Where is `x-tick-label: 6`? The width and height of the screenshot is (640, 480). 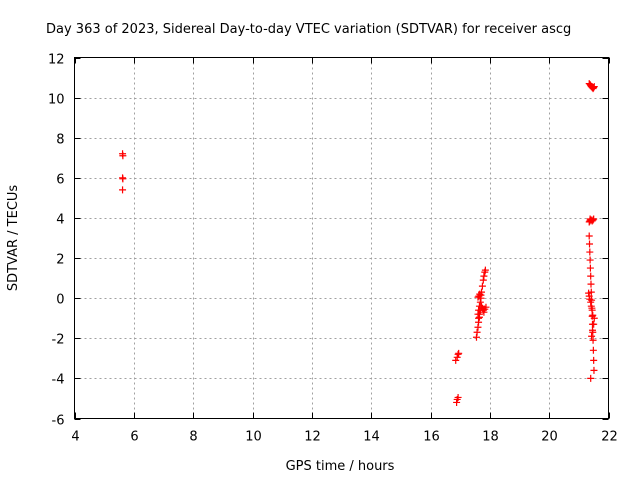 x-tick-label: 6 is located at coordinates (134, 437).